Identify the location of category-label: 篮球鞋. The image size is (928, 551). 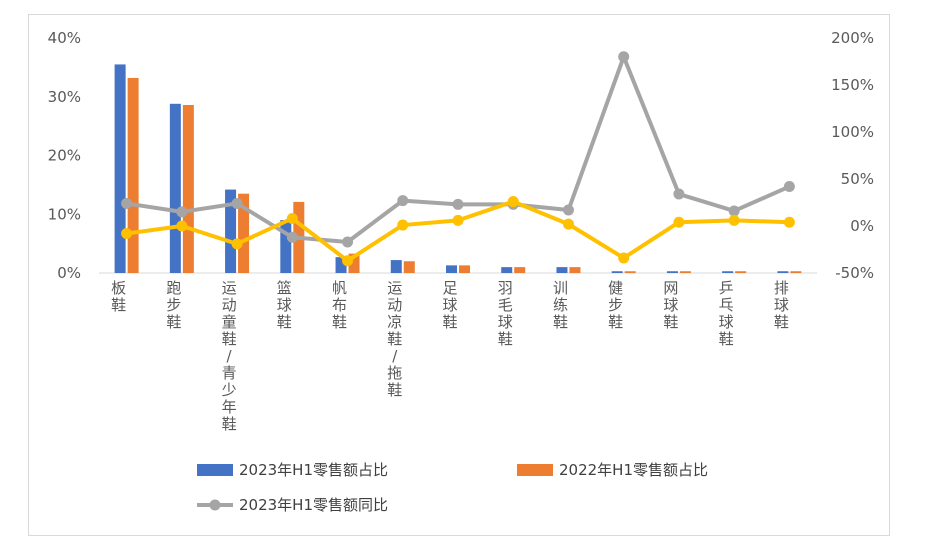
(284, 305).